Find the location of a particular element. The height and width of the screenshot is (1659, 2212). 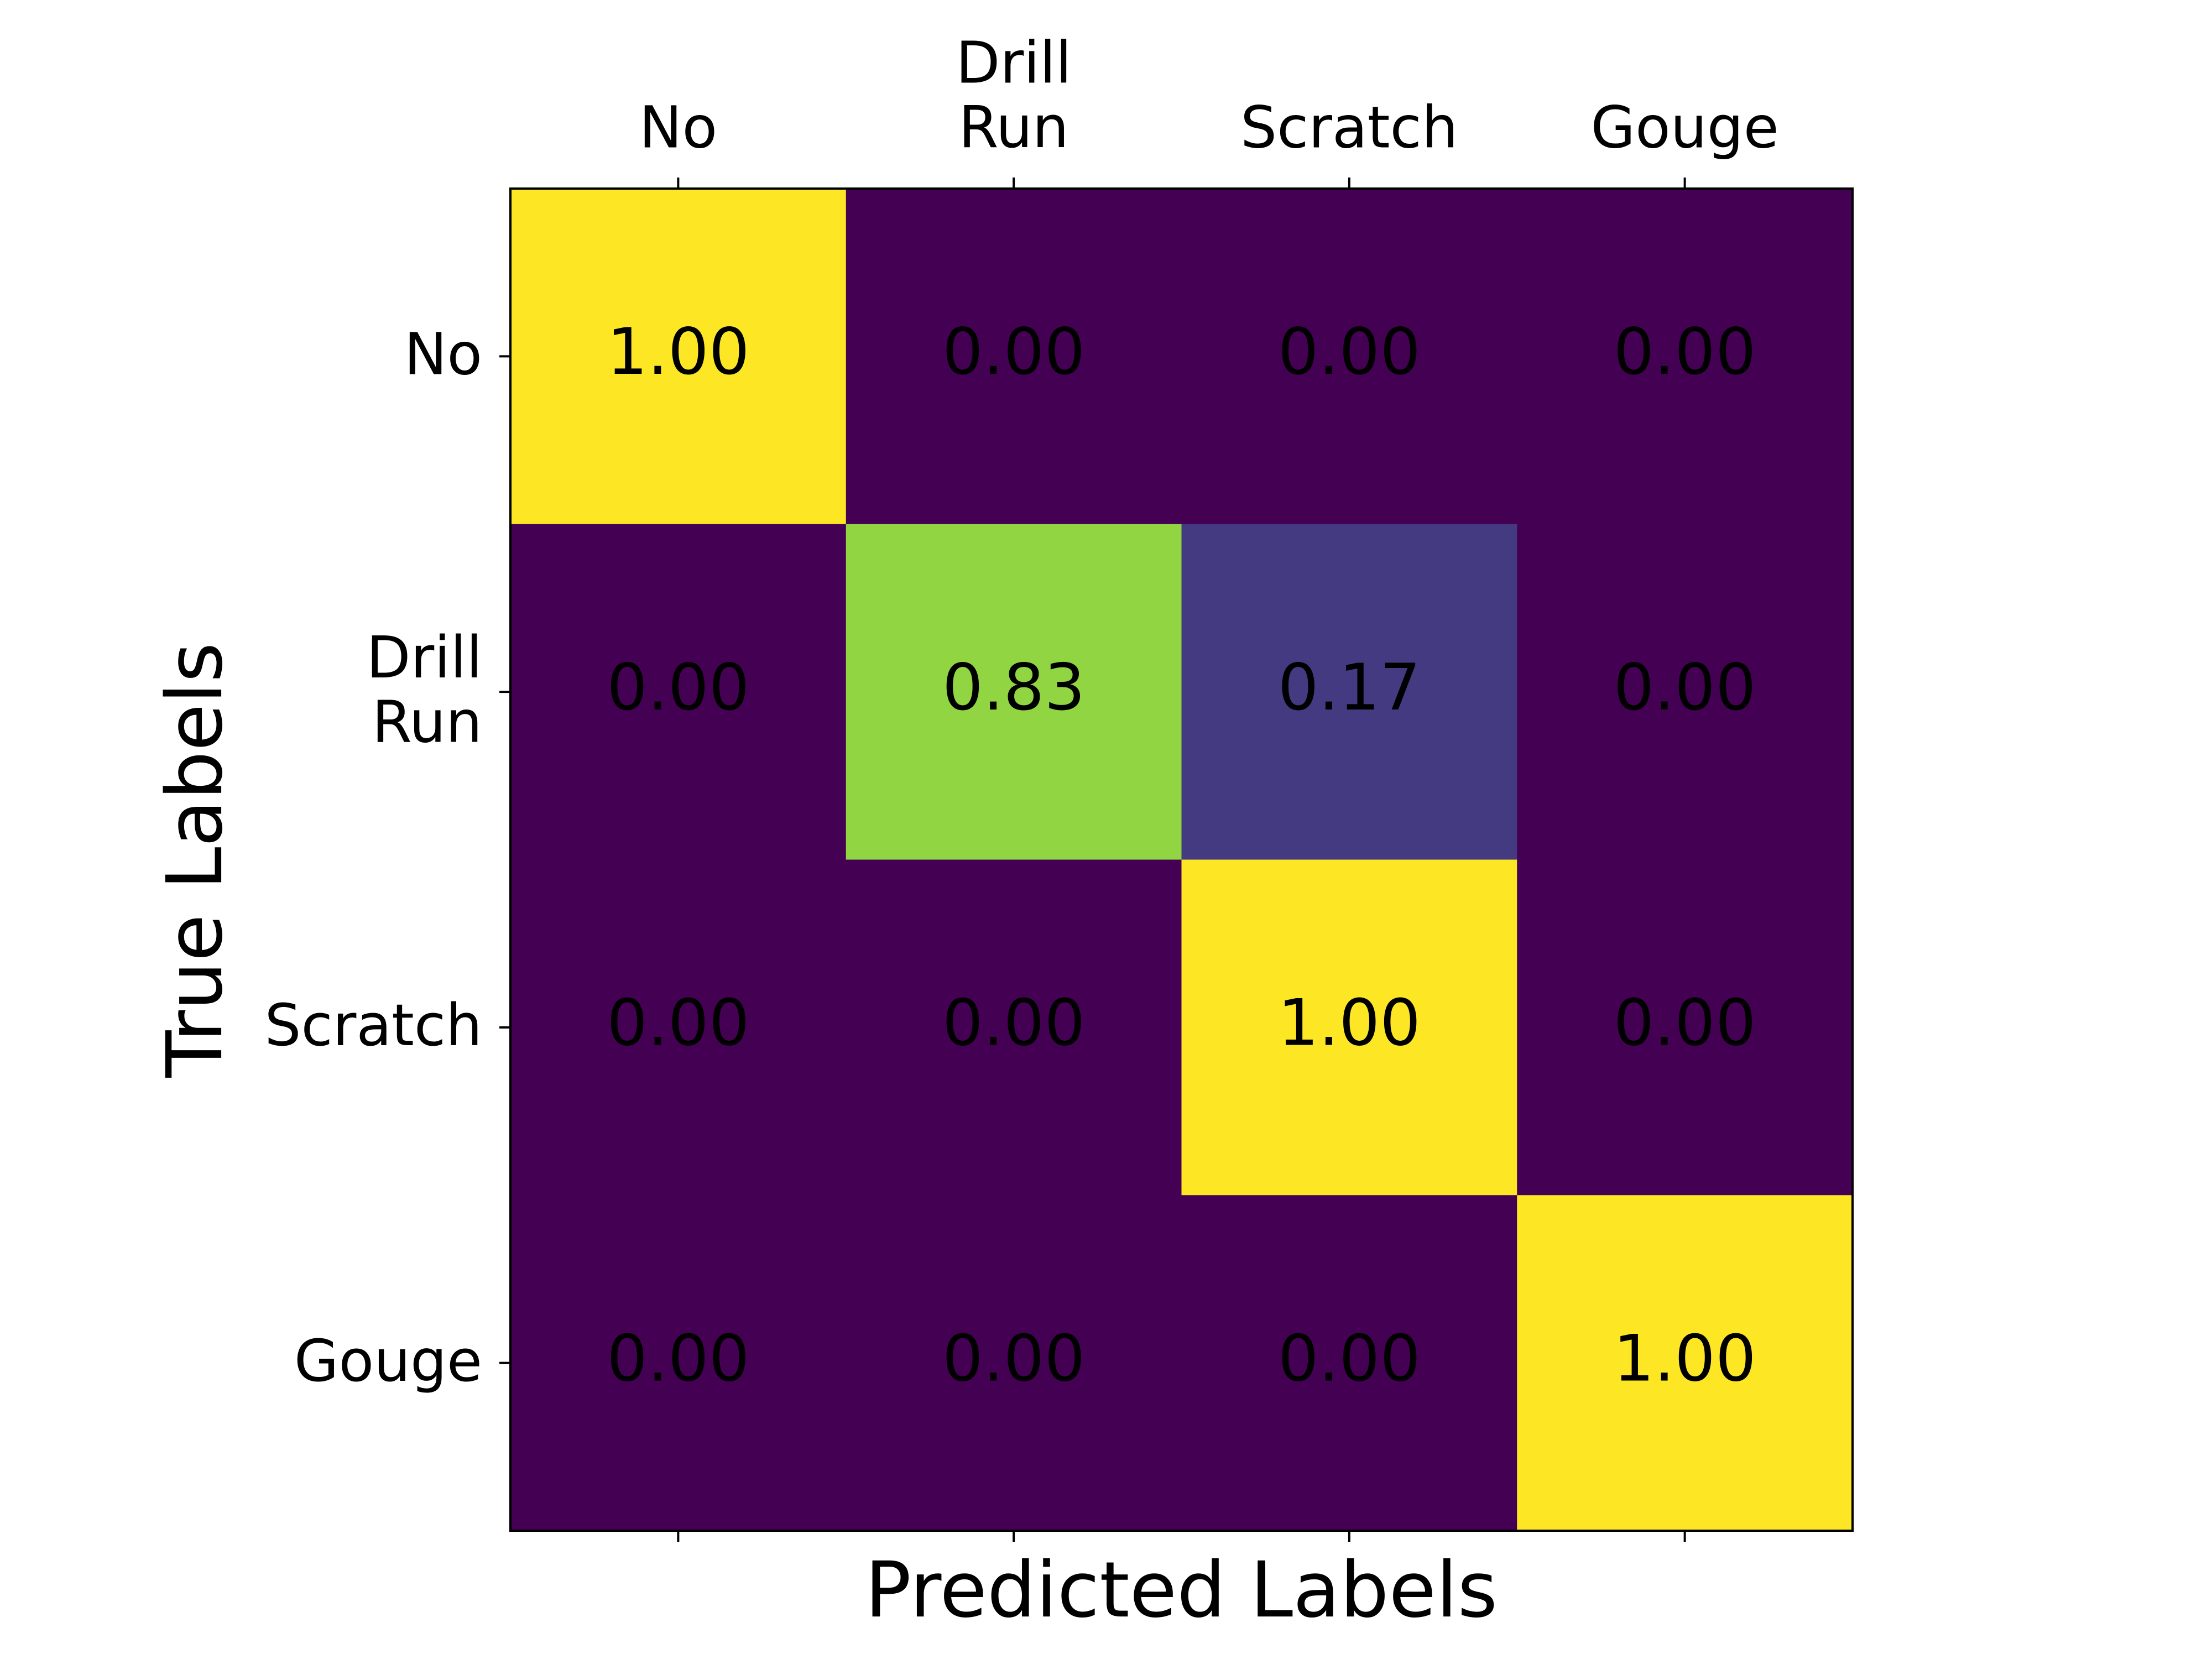

y-tick-label: Gouge is located at coordinates (388, 1361).